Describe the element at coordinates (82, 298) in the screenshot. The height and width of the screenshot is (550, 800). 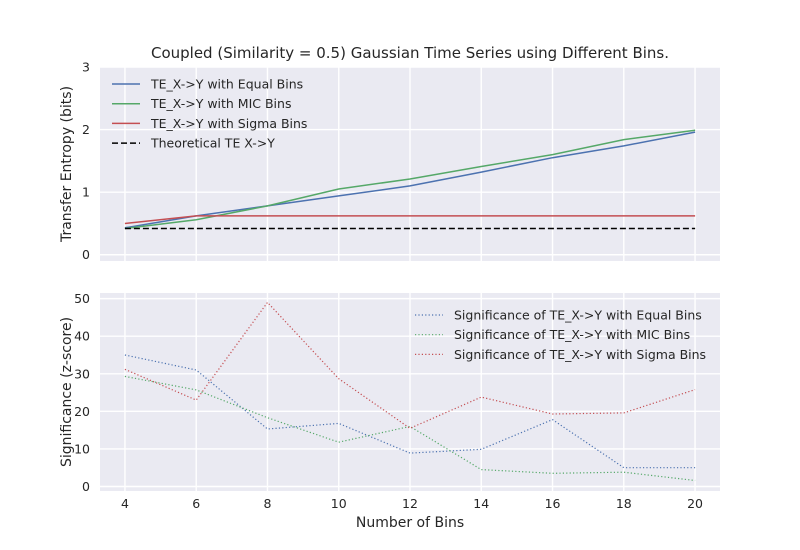
I see `y-tick-label: 50` at that location.